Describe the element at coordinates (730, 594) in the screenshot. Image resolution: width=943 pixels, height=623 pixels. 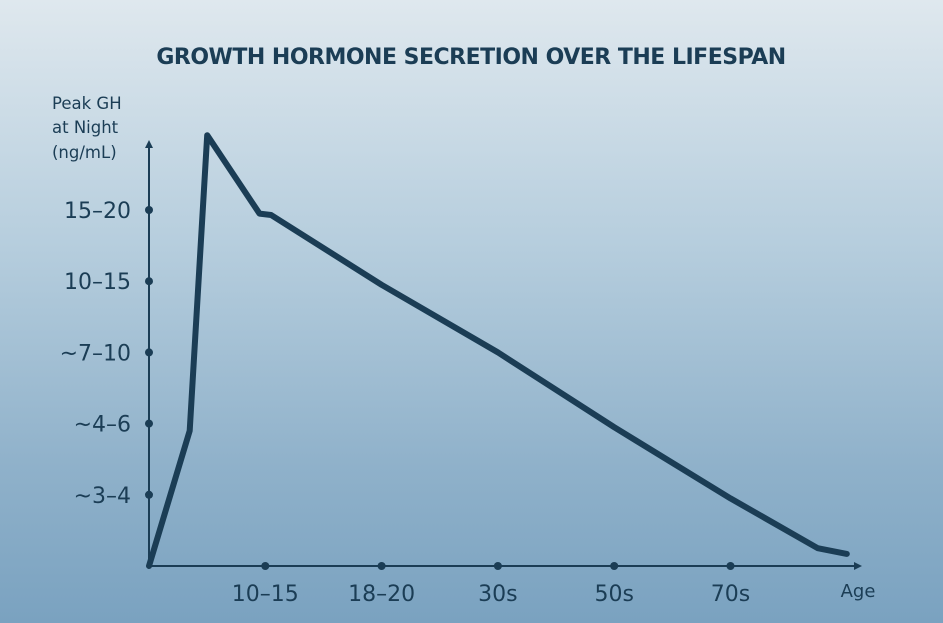
I see `x-tick-label: 70s` at that location.